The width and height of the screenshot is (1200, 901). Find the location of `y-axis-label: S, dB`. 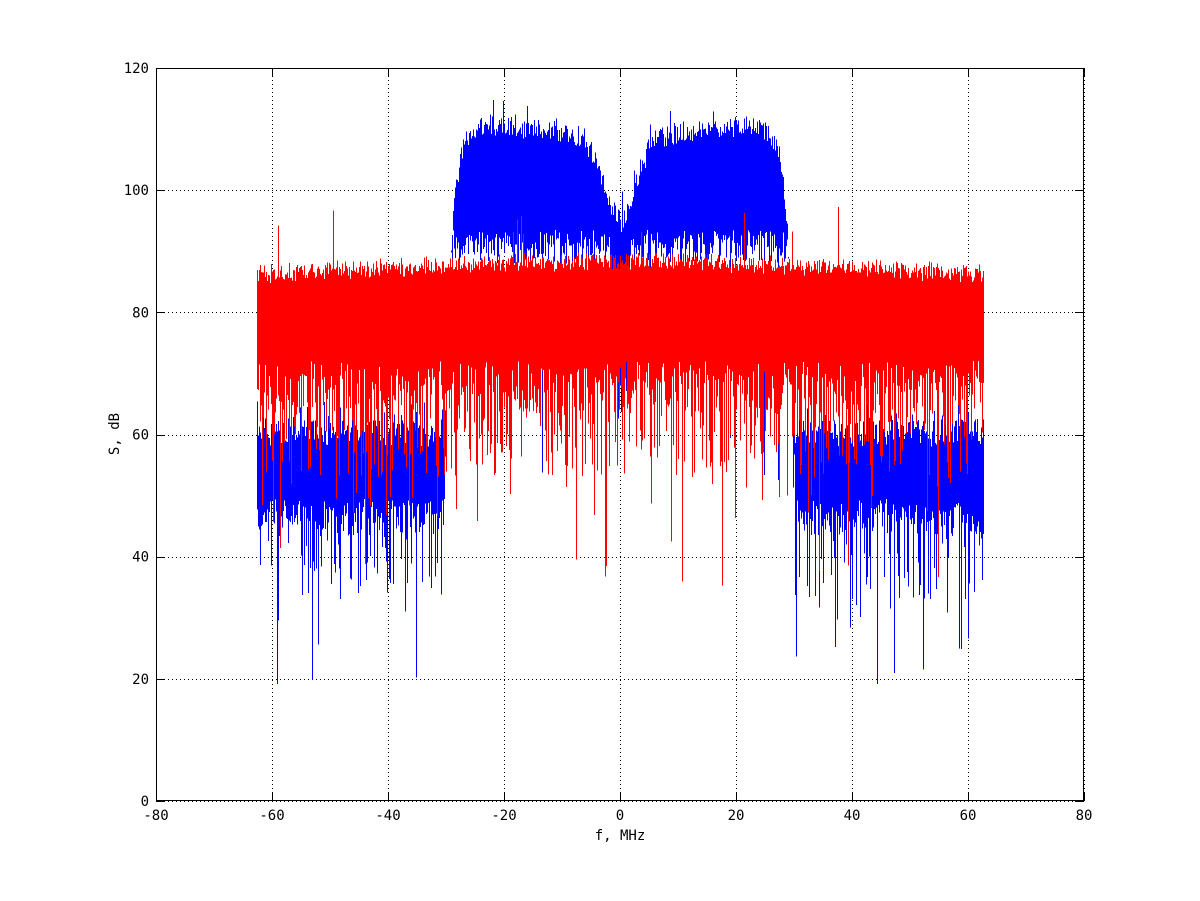

y-axis-label: S, dB is located at coordinates (115, 434).